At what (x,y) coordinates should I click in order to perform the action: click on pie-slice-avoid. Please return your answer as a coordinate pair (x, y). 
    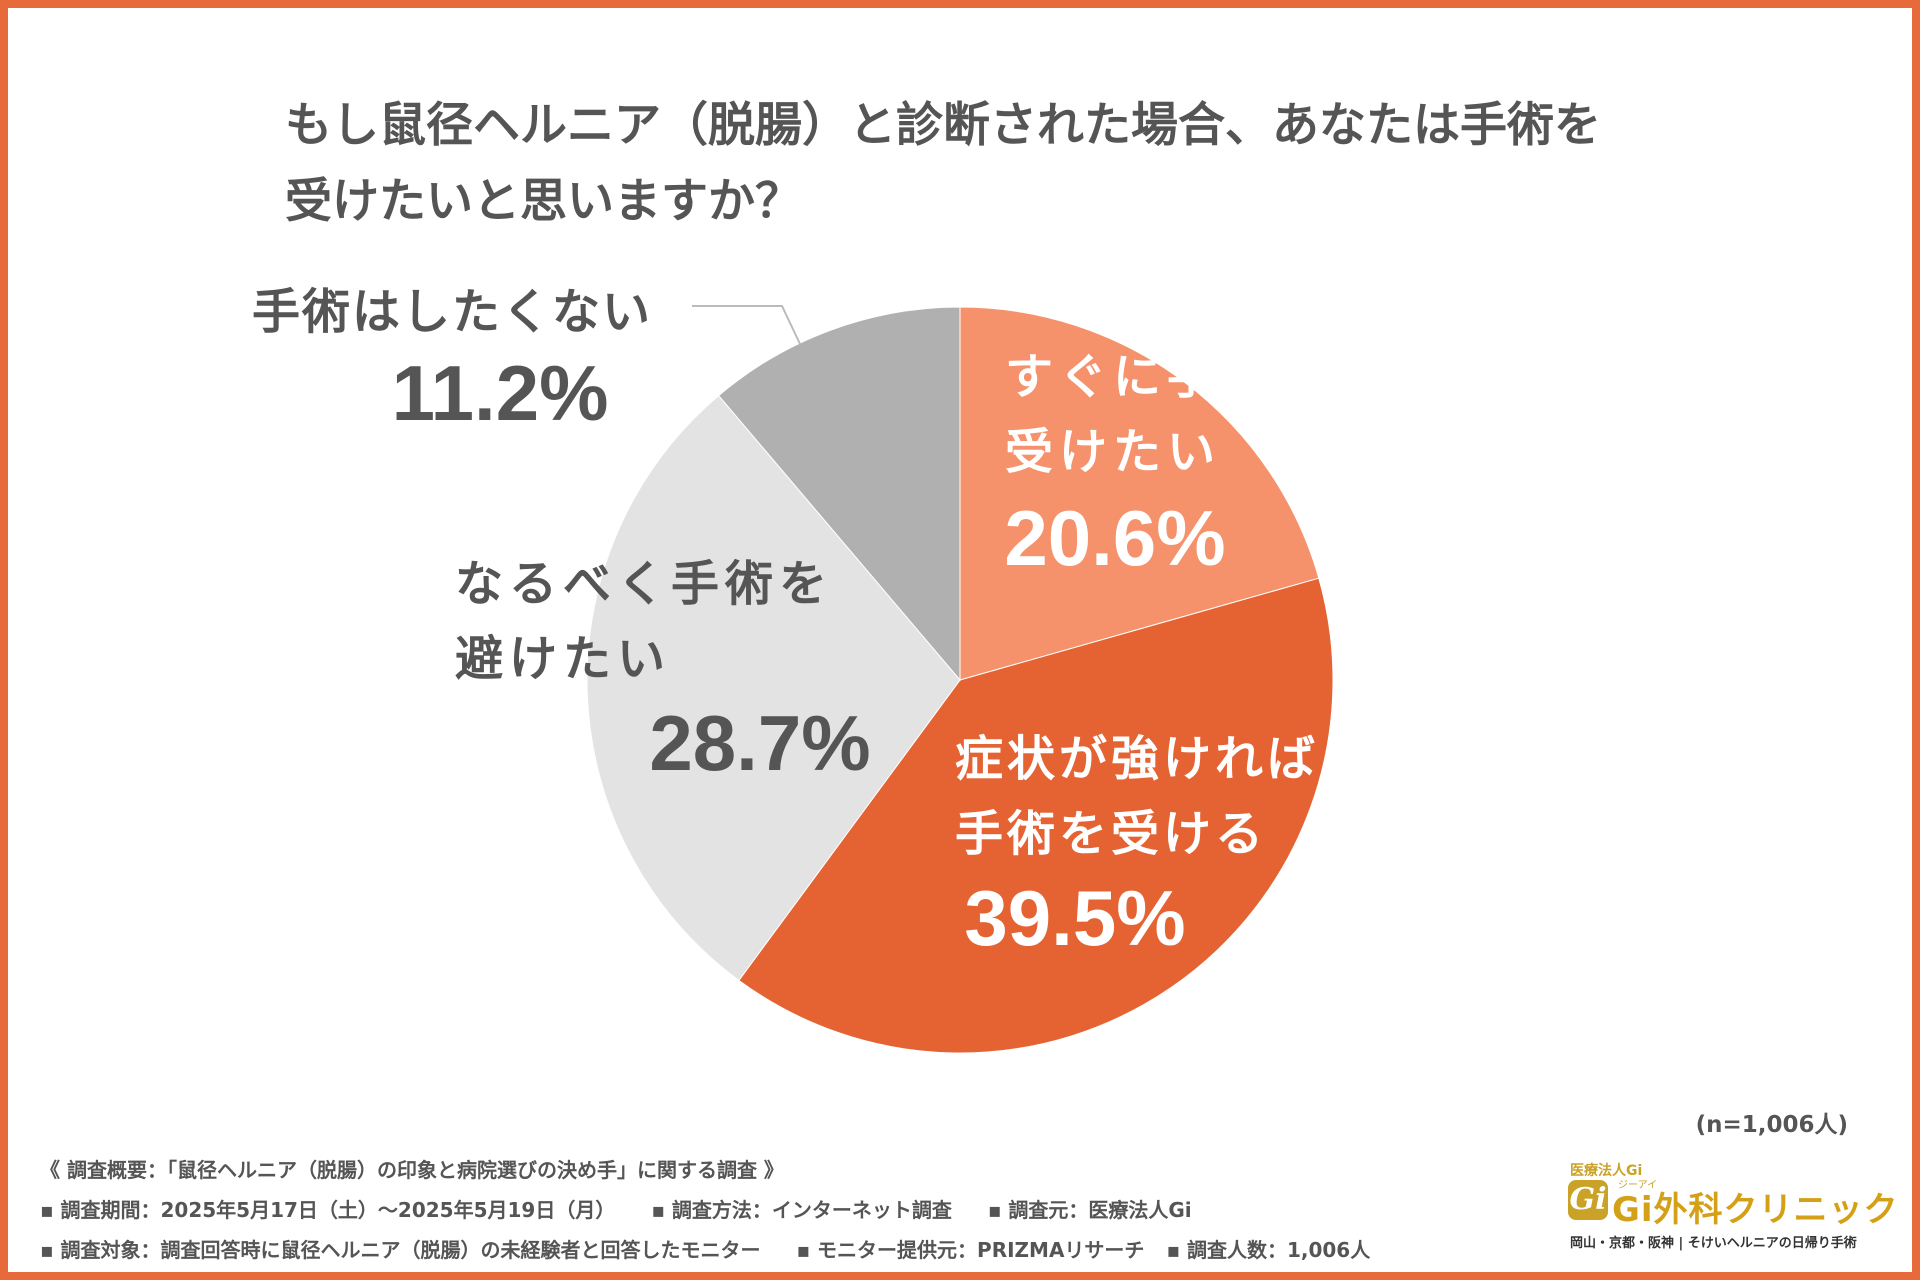
    Looking at the image, I should click on (773, 688).